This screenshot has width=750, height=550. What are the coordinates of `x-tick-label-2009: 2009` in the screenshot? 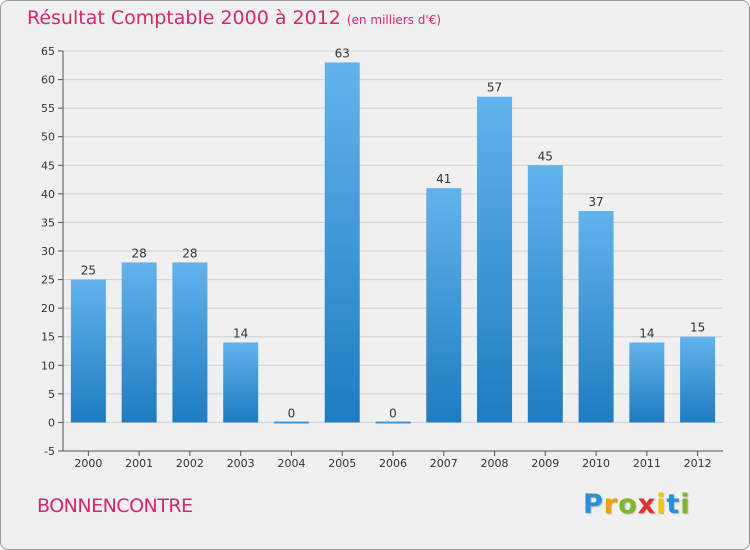 It's located at (545, 463).